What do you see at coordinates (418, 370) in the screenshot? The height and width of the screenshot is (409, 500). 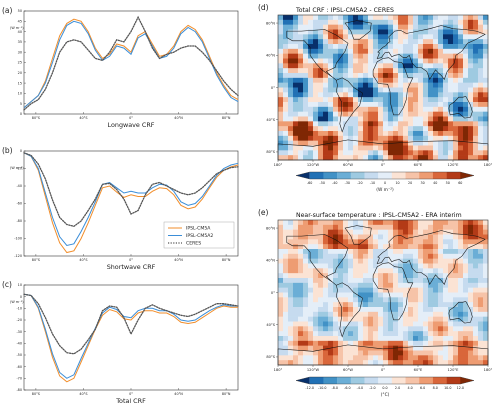 I see `x-tick-label: 60°E` at bounding box center [418, 370].